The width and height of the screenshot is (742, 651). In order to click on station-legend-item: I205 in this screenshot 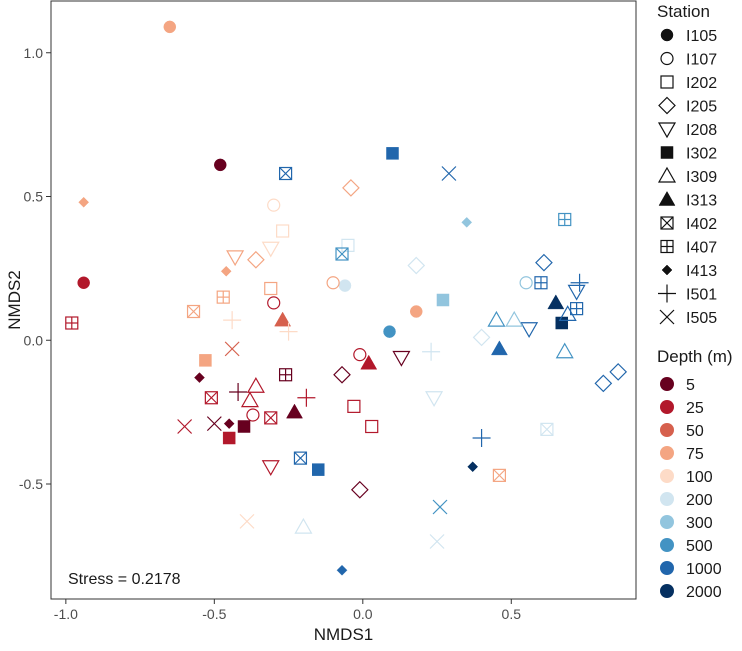, I will do `click(687, 106)`.